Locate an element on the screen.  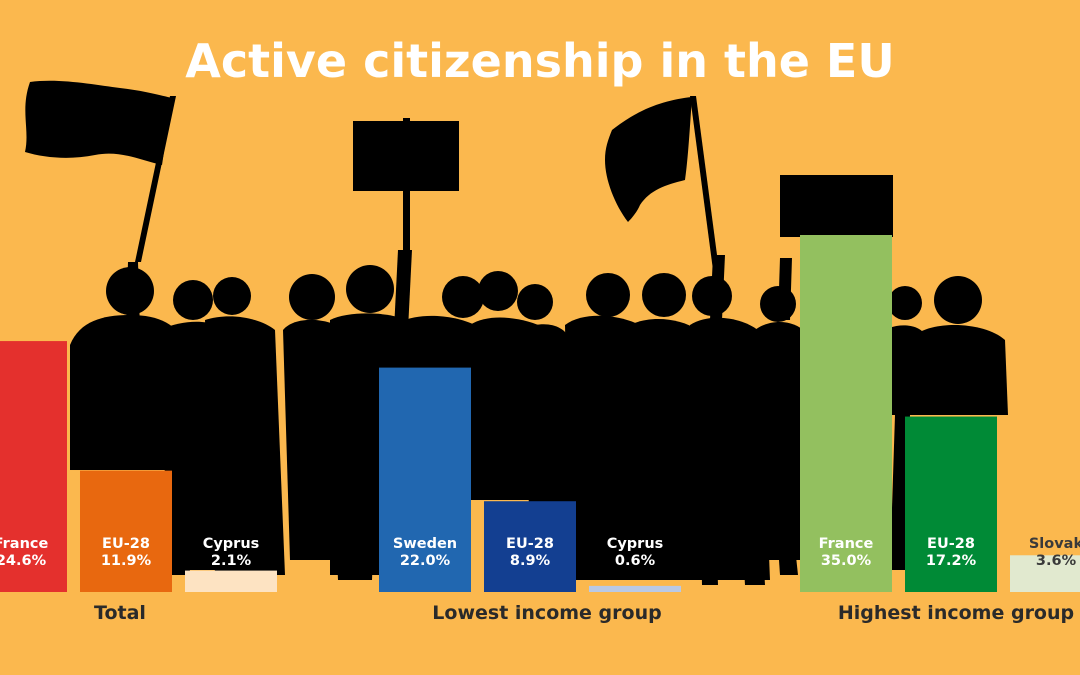
group-label: Total is located at coordinates (120, 613).